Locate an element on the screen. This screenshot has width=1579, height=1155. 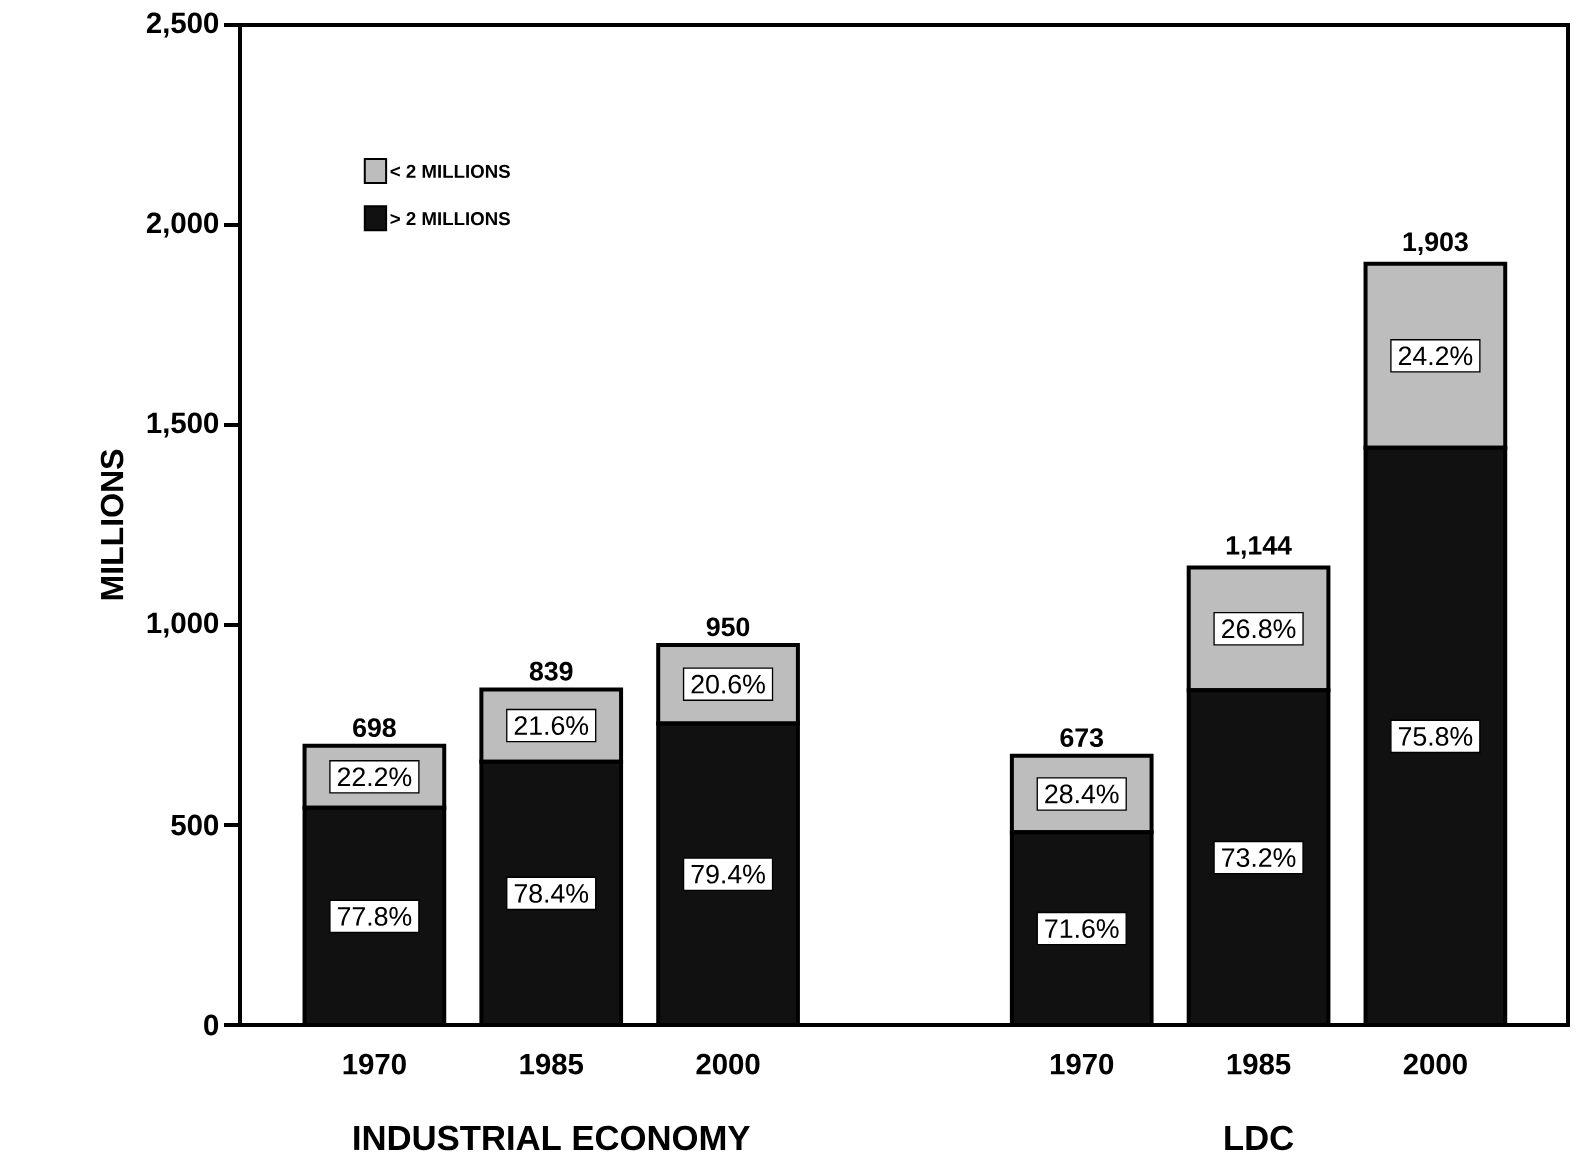
total-label: 698 is located at coordinates (374, 728).